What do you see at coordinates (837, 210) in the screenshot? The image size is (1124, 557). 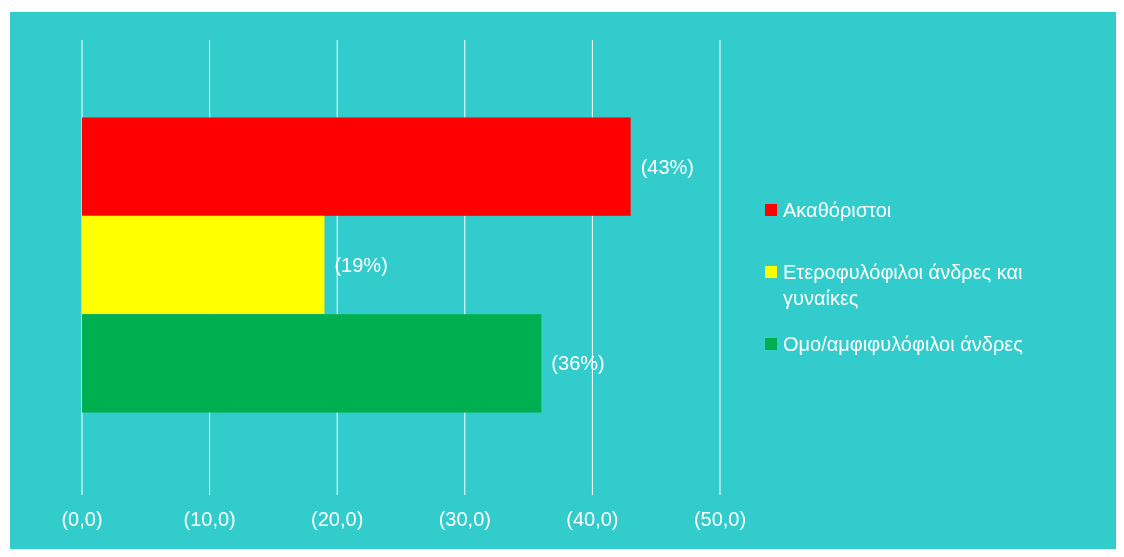 I see `legend-label: Ακαθόριστοι` at bounding box center [837, 210].